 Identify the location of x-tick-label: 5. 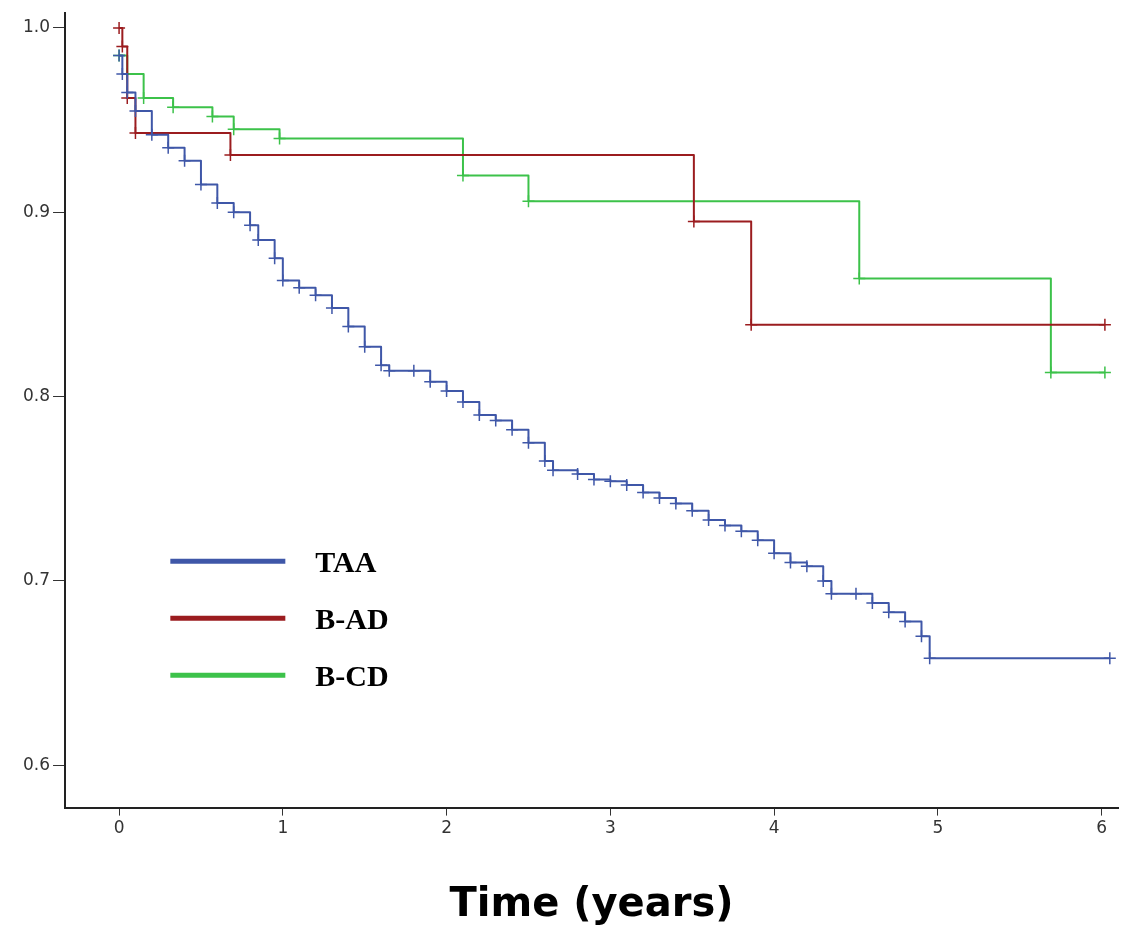
(938, 827).